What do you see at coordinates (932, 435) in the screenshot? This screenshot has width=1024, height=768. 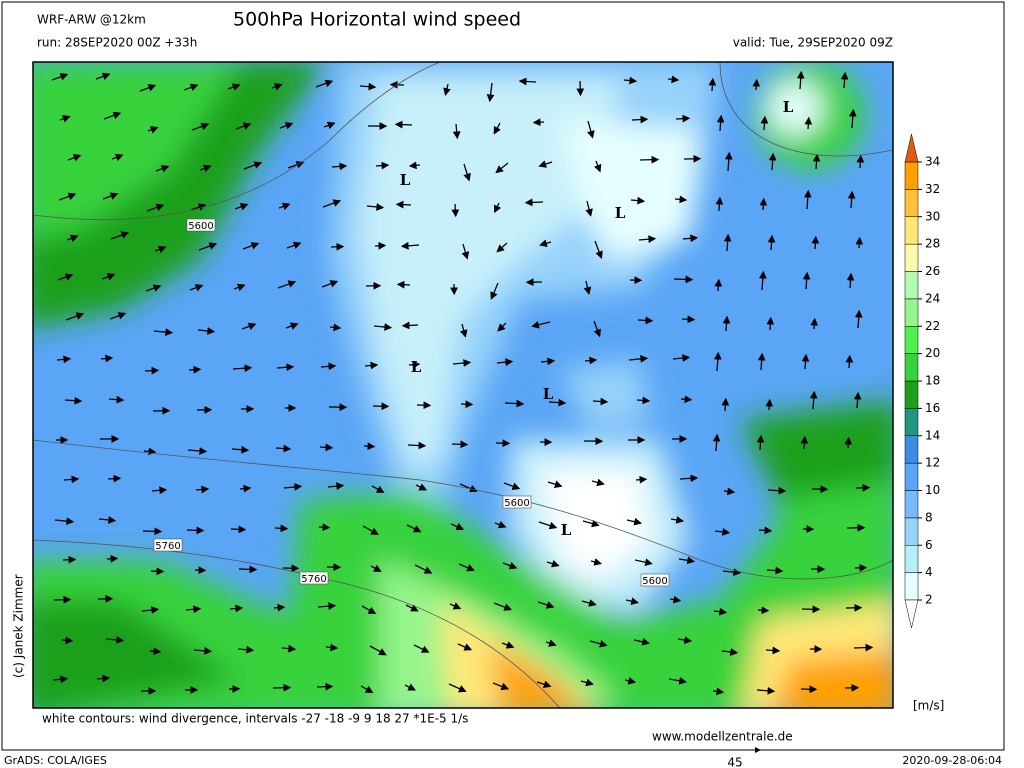 I see `colorbar-tick-label: 14` at bounding box center [932, 435].